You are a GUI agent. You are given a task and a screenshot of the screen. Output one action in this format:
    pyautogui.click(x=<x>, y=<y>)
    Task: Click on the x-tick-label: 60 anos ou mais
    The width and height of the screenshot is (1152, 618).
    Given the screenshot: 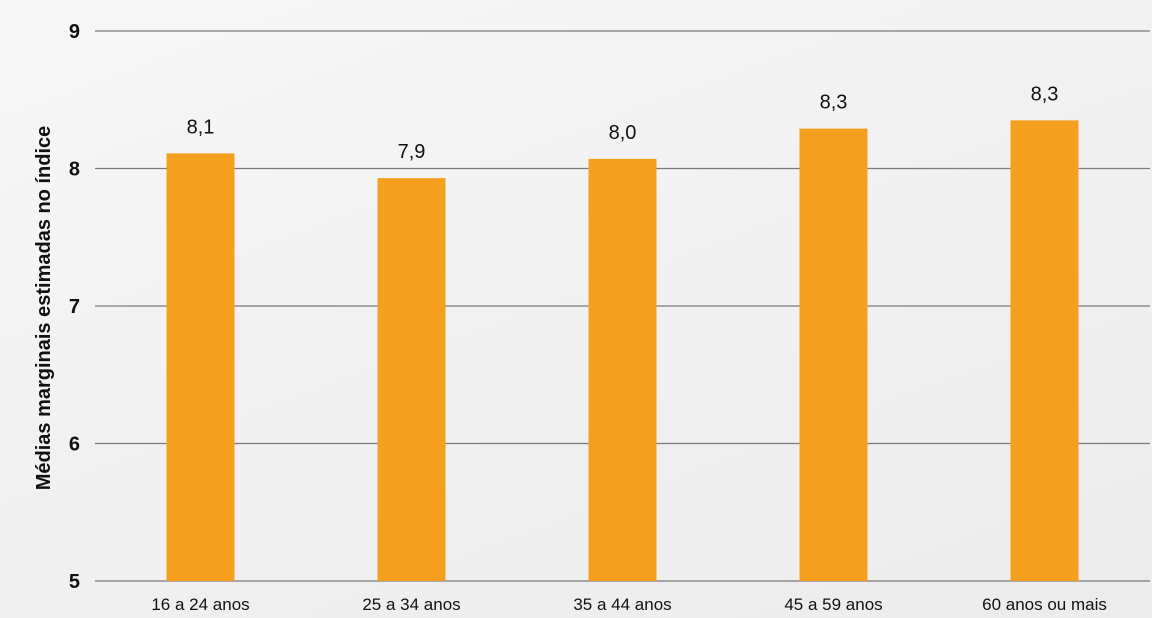 What is the action you would take?
    pyautogui.click(x=1044, y=604)
    